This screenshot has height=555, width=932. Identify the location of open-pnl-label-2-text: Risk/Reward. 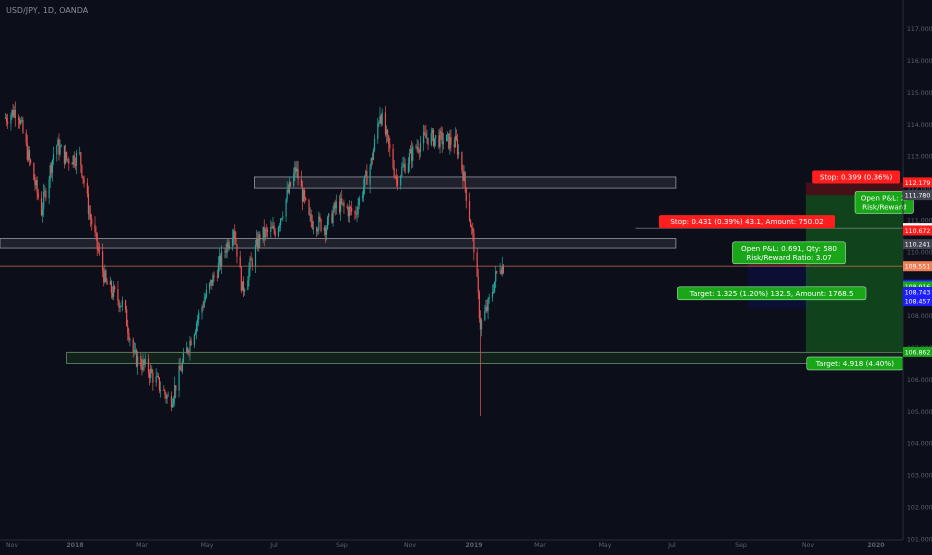
(884, 206).